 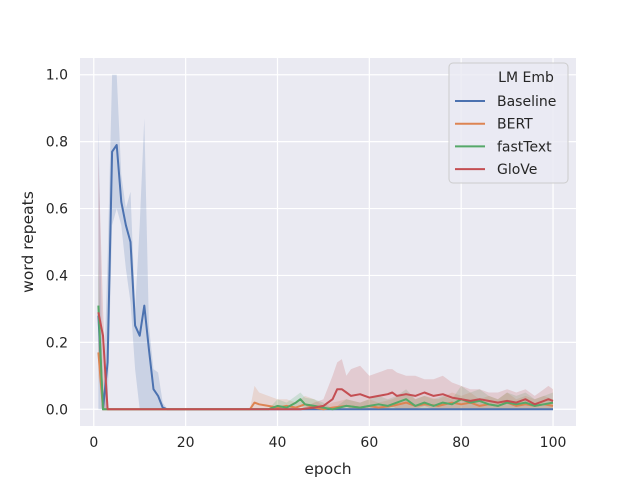 What do you see at coordinates (494, 125) in the screenshot?
I see `legend-item-bert: BERT` at bounding box center [494, 125].